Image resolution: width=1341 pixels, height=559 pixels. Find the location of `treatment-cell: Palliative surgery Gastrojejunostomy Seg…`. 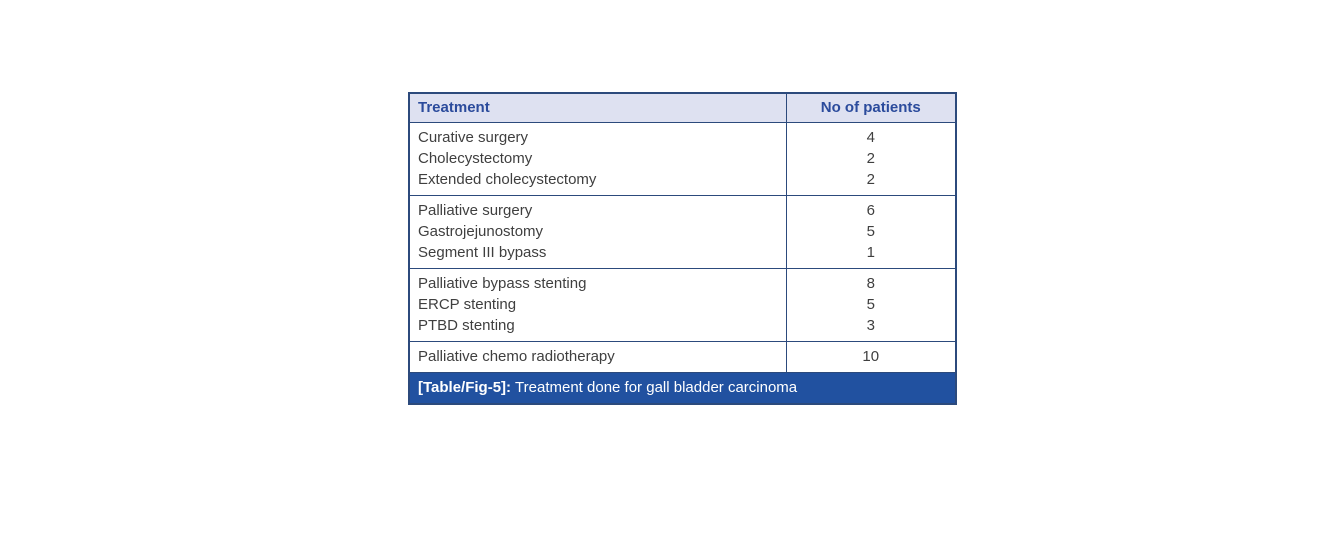

treatment-cell: Palliative surgery Gastrojejunostomy Seg… is located at coordinates (598, 232).